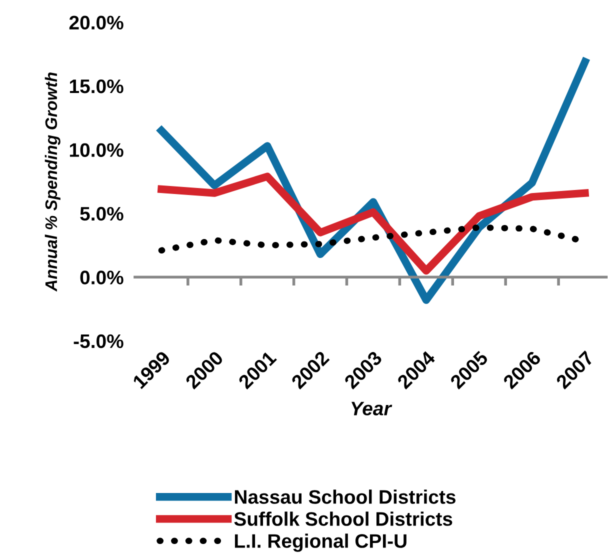  Describe the element at coordinates (102, 277) in the screenshot. I see `y-tick-label: 0.0%` at that location.